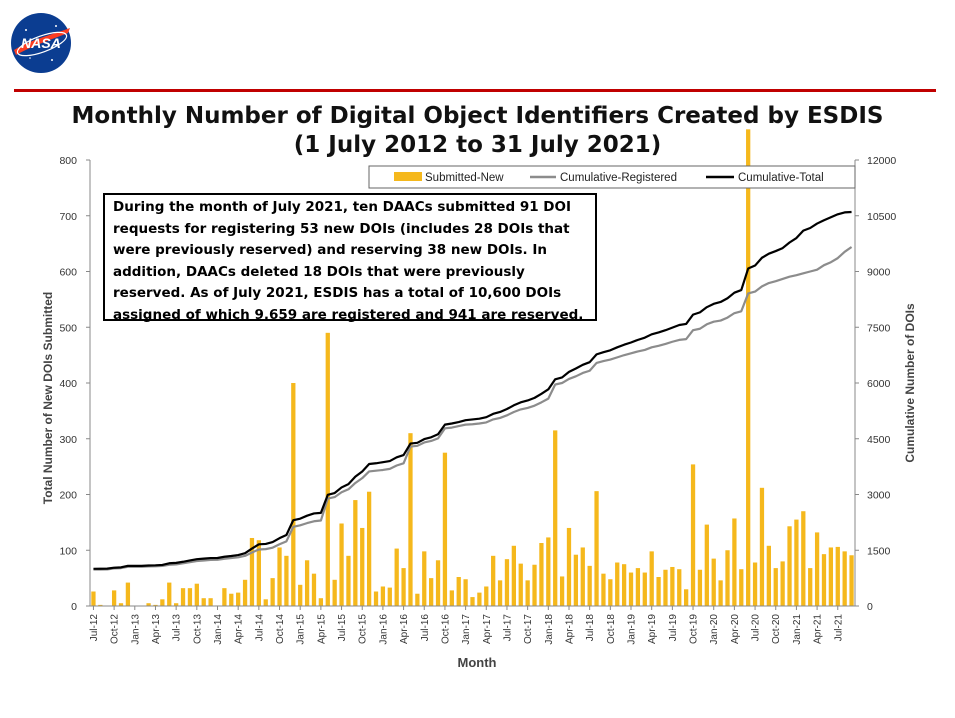 The width and height of the screenshot is (955, 718). Describe the element at coordinates (756, 628) in the screenshot. I see `x-tick-label: Jul-20` at that location.